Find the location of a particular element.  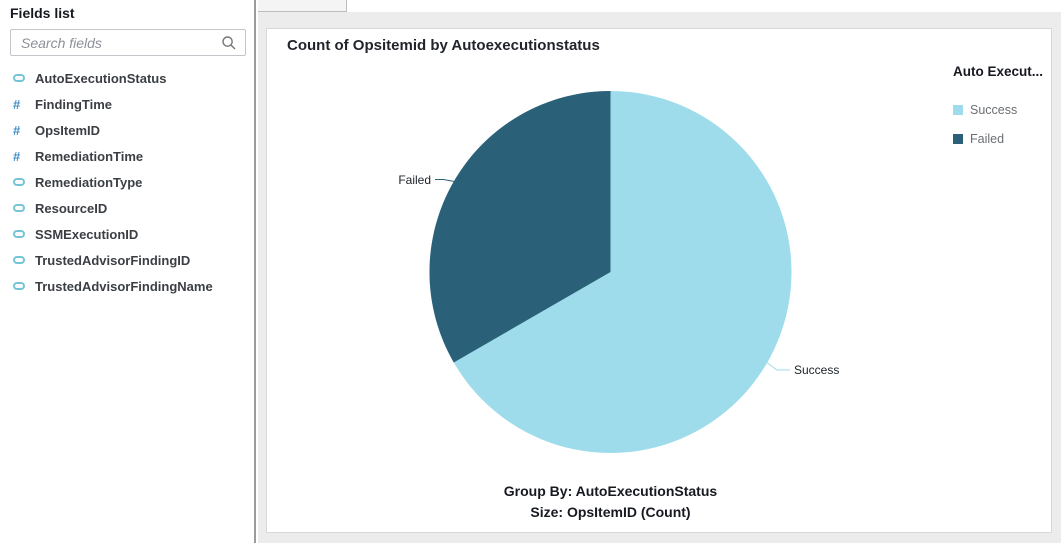

field-item-trustedadvisorfindingid: TrustedAdvisorFindingID is located at coordinates (127, 260).